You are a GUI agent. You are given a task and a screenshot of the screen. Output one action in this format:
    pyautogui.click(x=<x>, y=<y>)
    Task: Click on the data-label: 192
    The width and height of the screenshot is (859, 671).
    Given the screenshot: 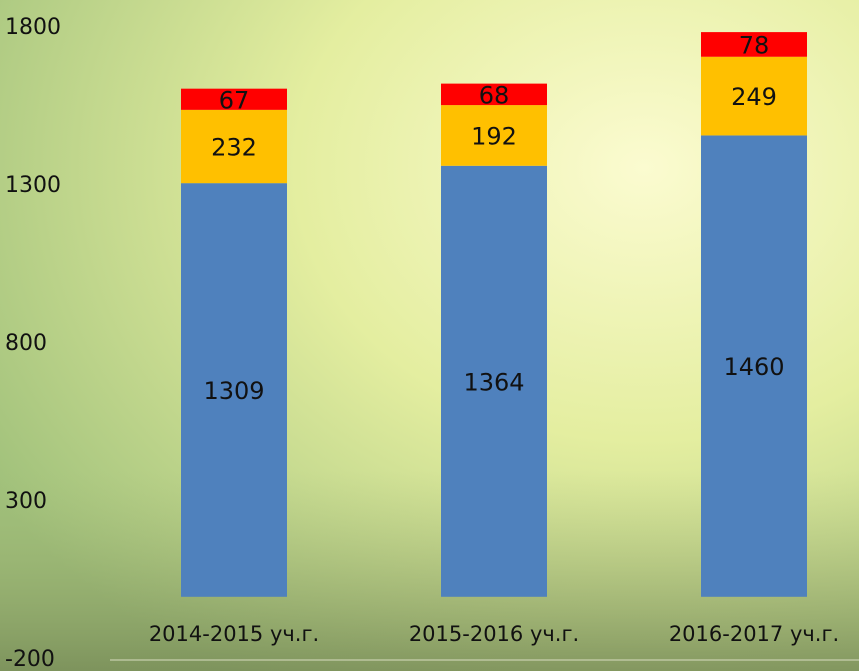 What is the action you would take?
    pyautogui.click(x=494, y=136)
    